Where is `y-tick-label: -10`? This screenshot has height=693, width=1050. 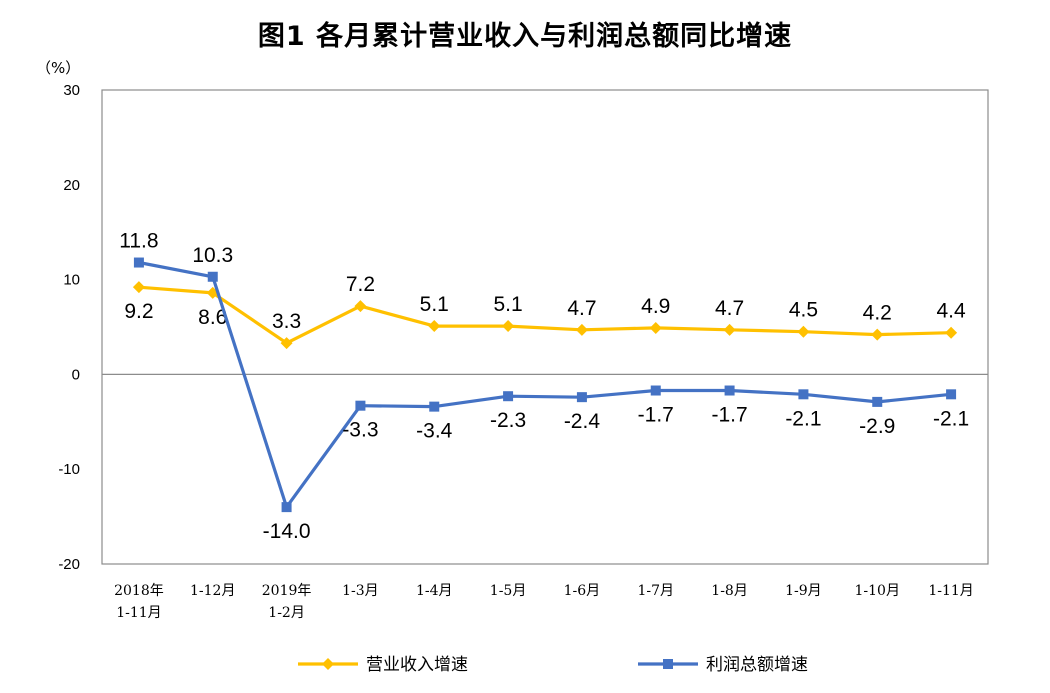
y-tick-label: -10 is located at coordinates (69, 469).